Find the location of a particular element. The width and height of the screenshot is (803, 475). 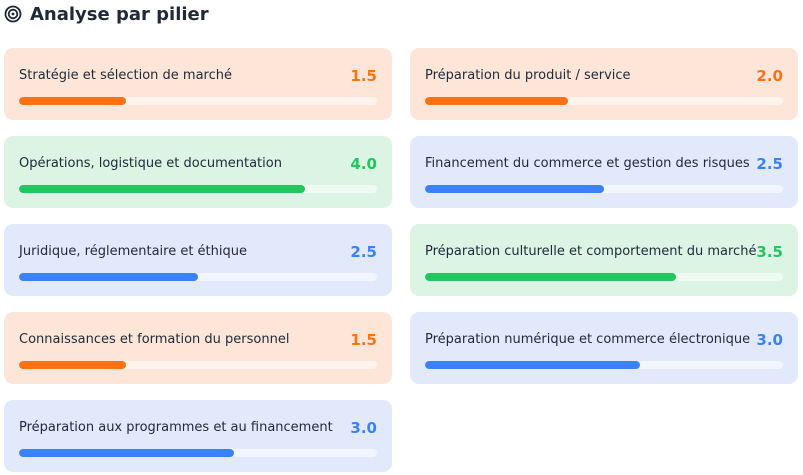

pillar-card: Juridique, réglementaire et éthique 2.5 is located at coordinates (198, 260).